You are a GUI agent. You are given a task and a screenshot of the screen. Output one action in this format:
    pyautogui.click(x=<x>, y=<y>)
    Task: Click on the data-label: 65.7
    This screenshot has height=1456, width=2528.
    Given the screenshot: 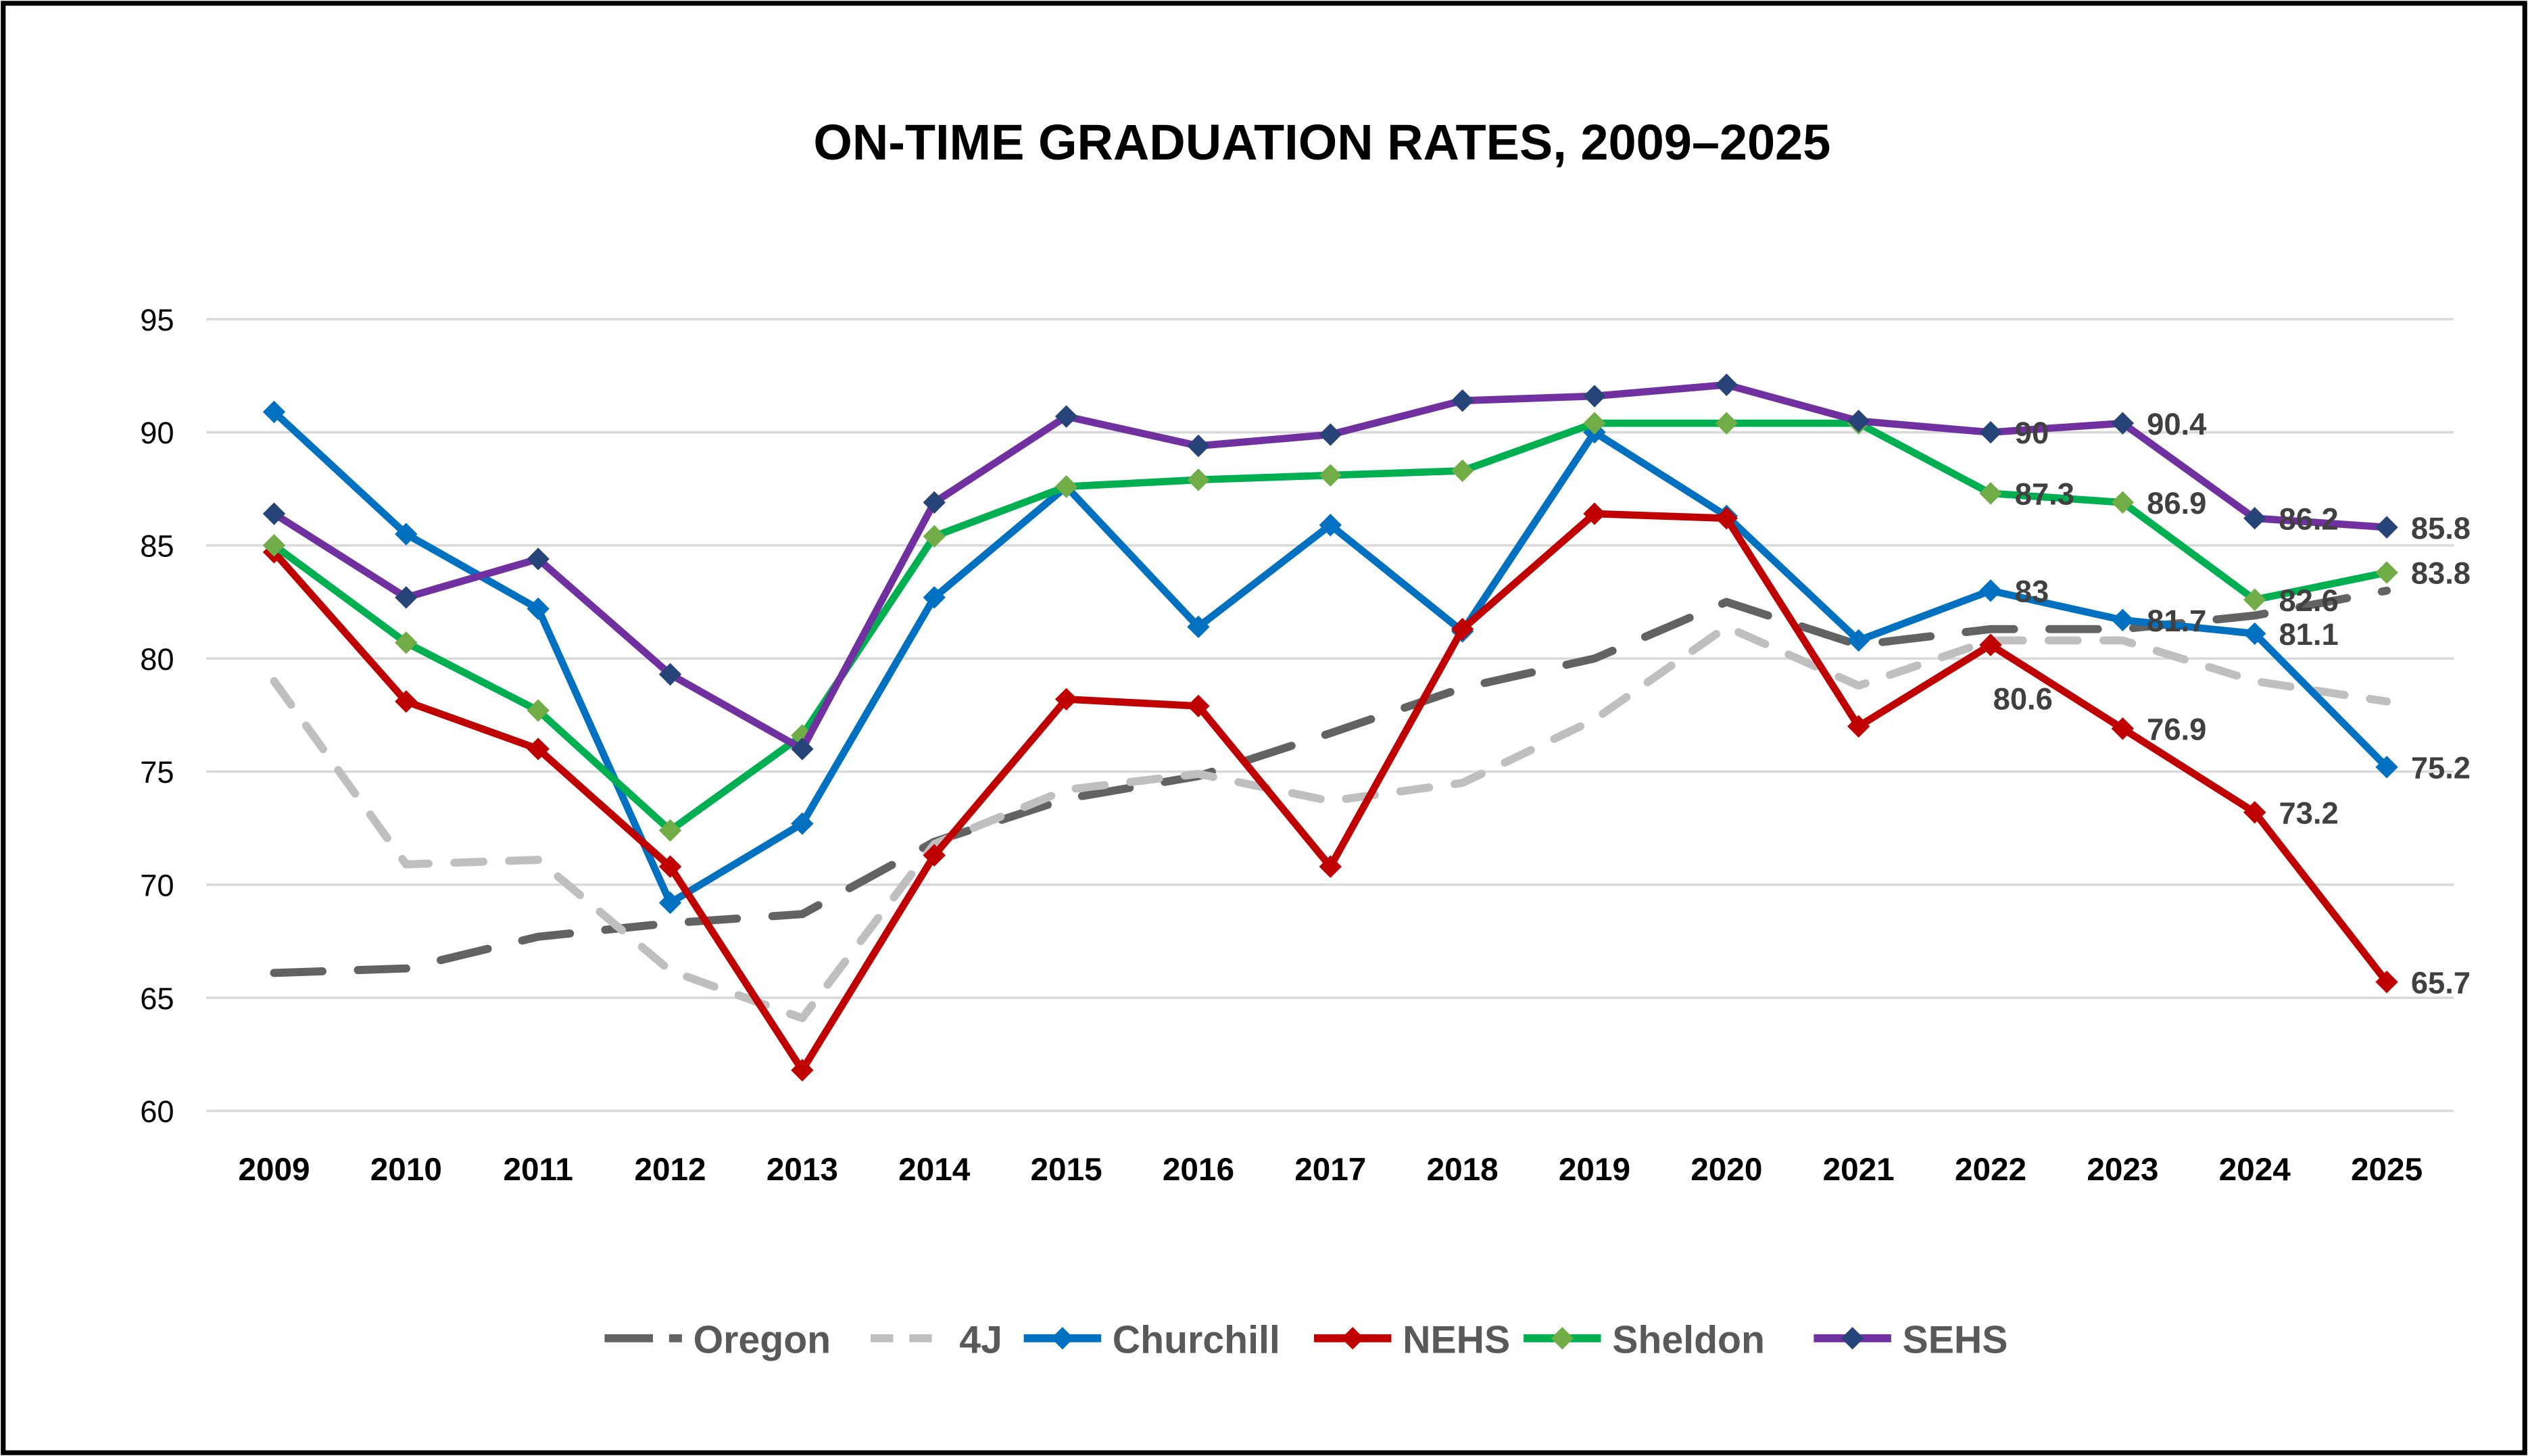 What is the action you would take?
    pyautogui.click(x=2441, y=982)
    